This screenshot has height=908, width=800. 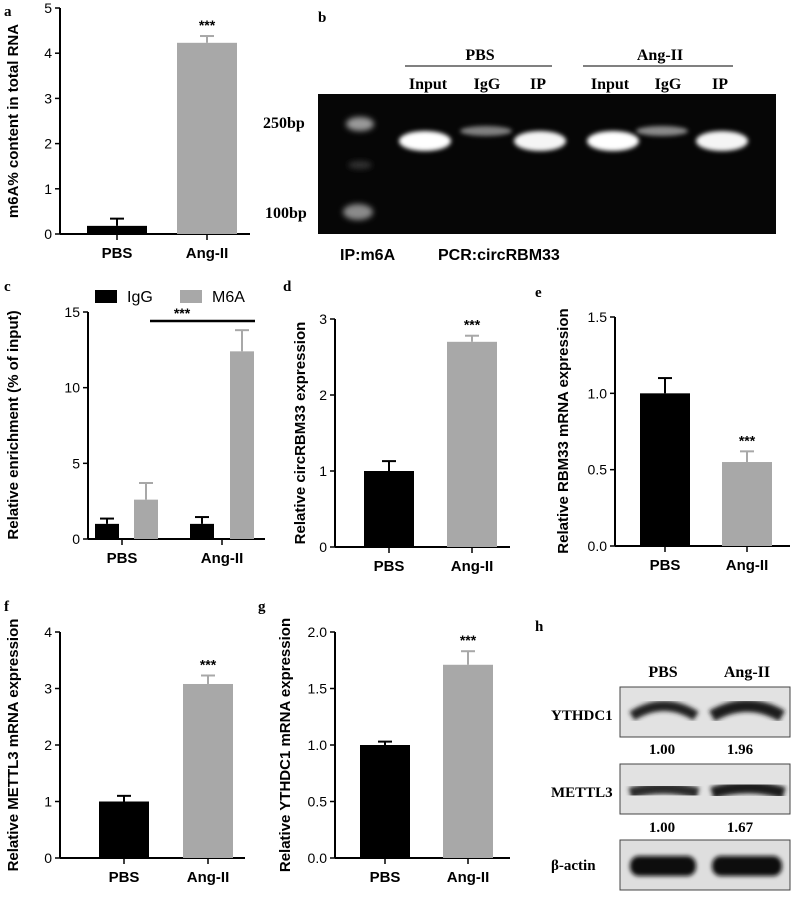 I want to click on y-axis-title: Relative enrichment (% of input), so click(x=13, y=424).